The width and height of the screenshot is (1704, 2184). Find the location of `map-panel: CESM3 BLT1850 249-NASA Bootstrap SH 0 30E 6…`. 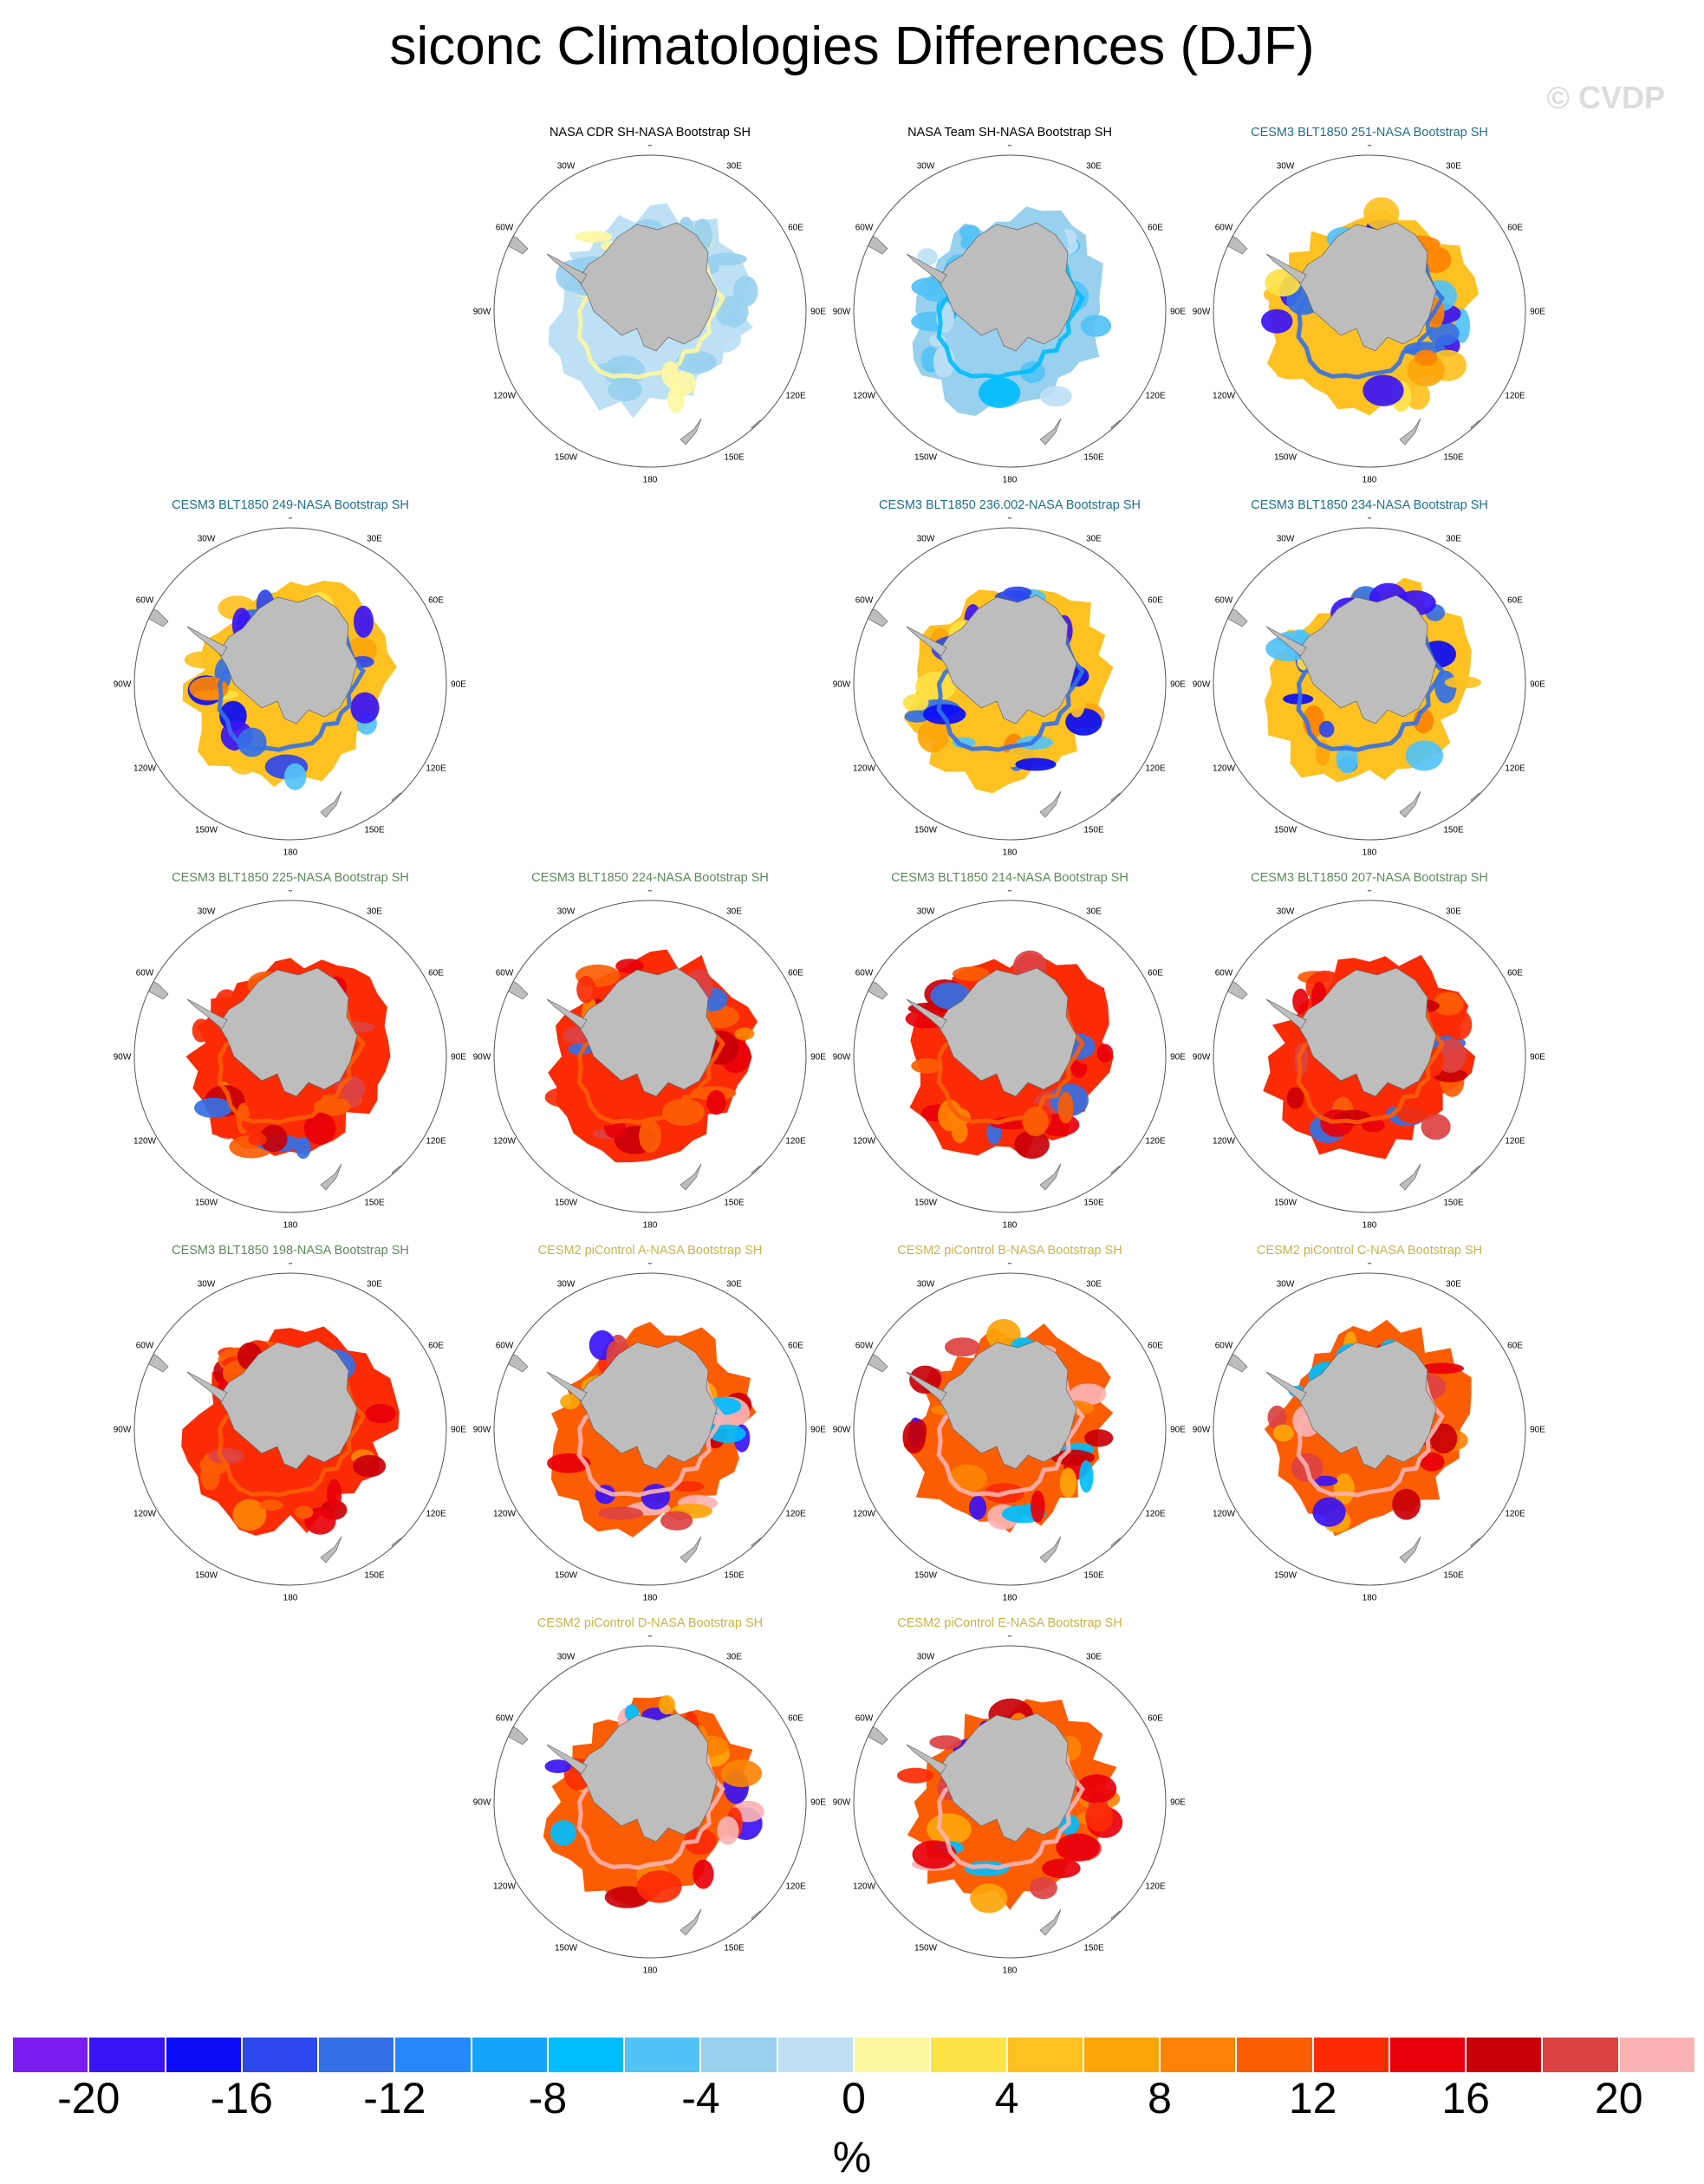

map-panel: CESM3 BLT1850 249-NASA Bootstrap SH 0 30E 6… is located at coordinates (290, 680).